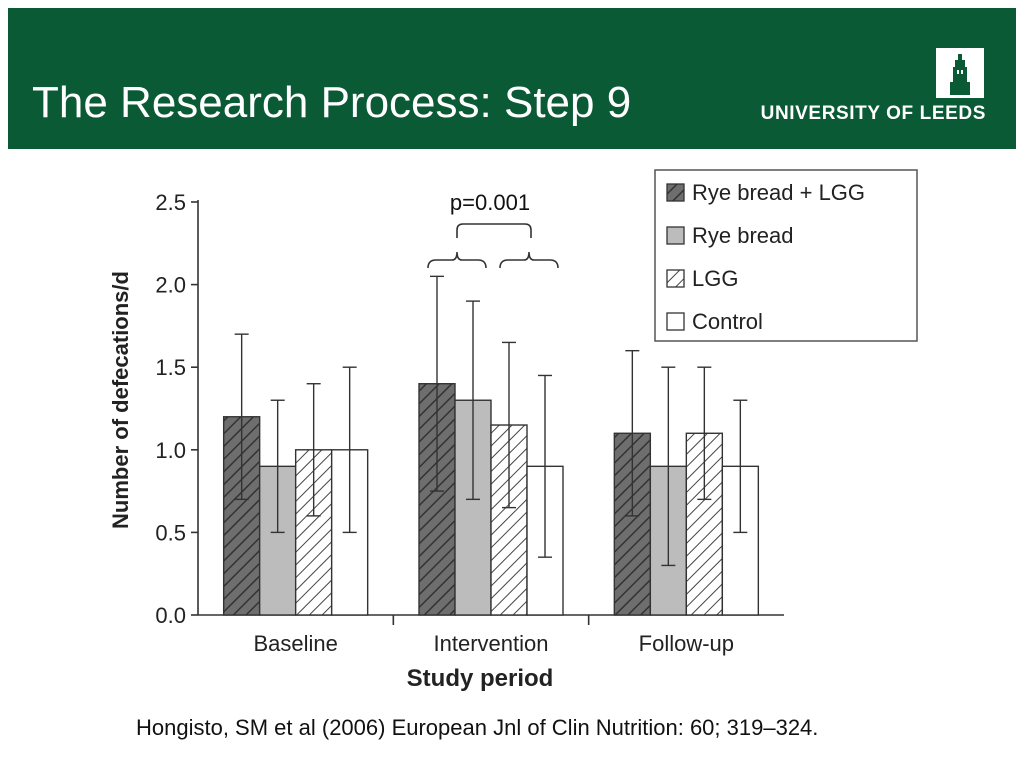 This screenshot has width=1024, height=768. Describe the element at coordinates (457, 260) in the screenshot. I see `bracket-left` at that location.